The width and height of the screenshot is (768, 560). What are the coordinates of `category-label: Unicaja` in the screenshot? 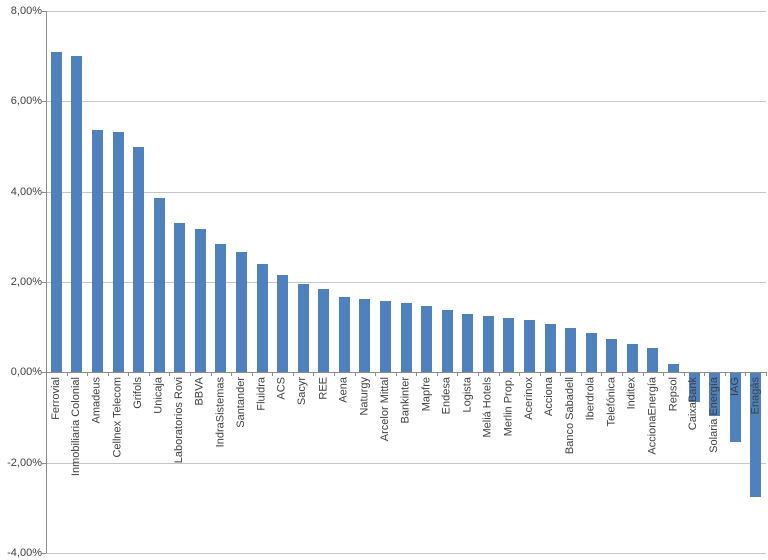 It's located at (158, 395).